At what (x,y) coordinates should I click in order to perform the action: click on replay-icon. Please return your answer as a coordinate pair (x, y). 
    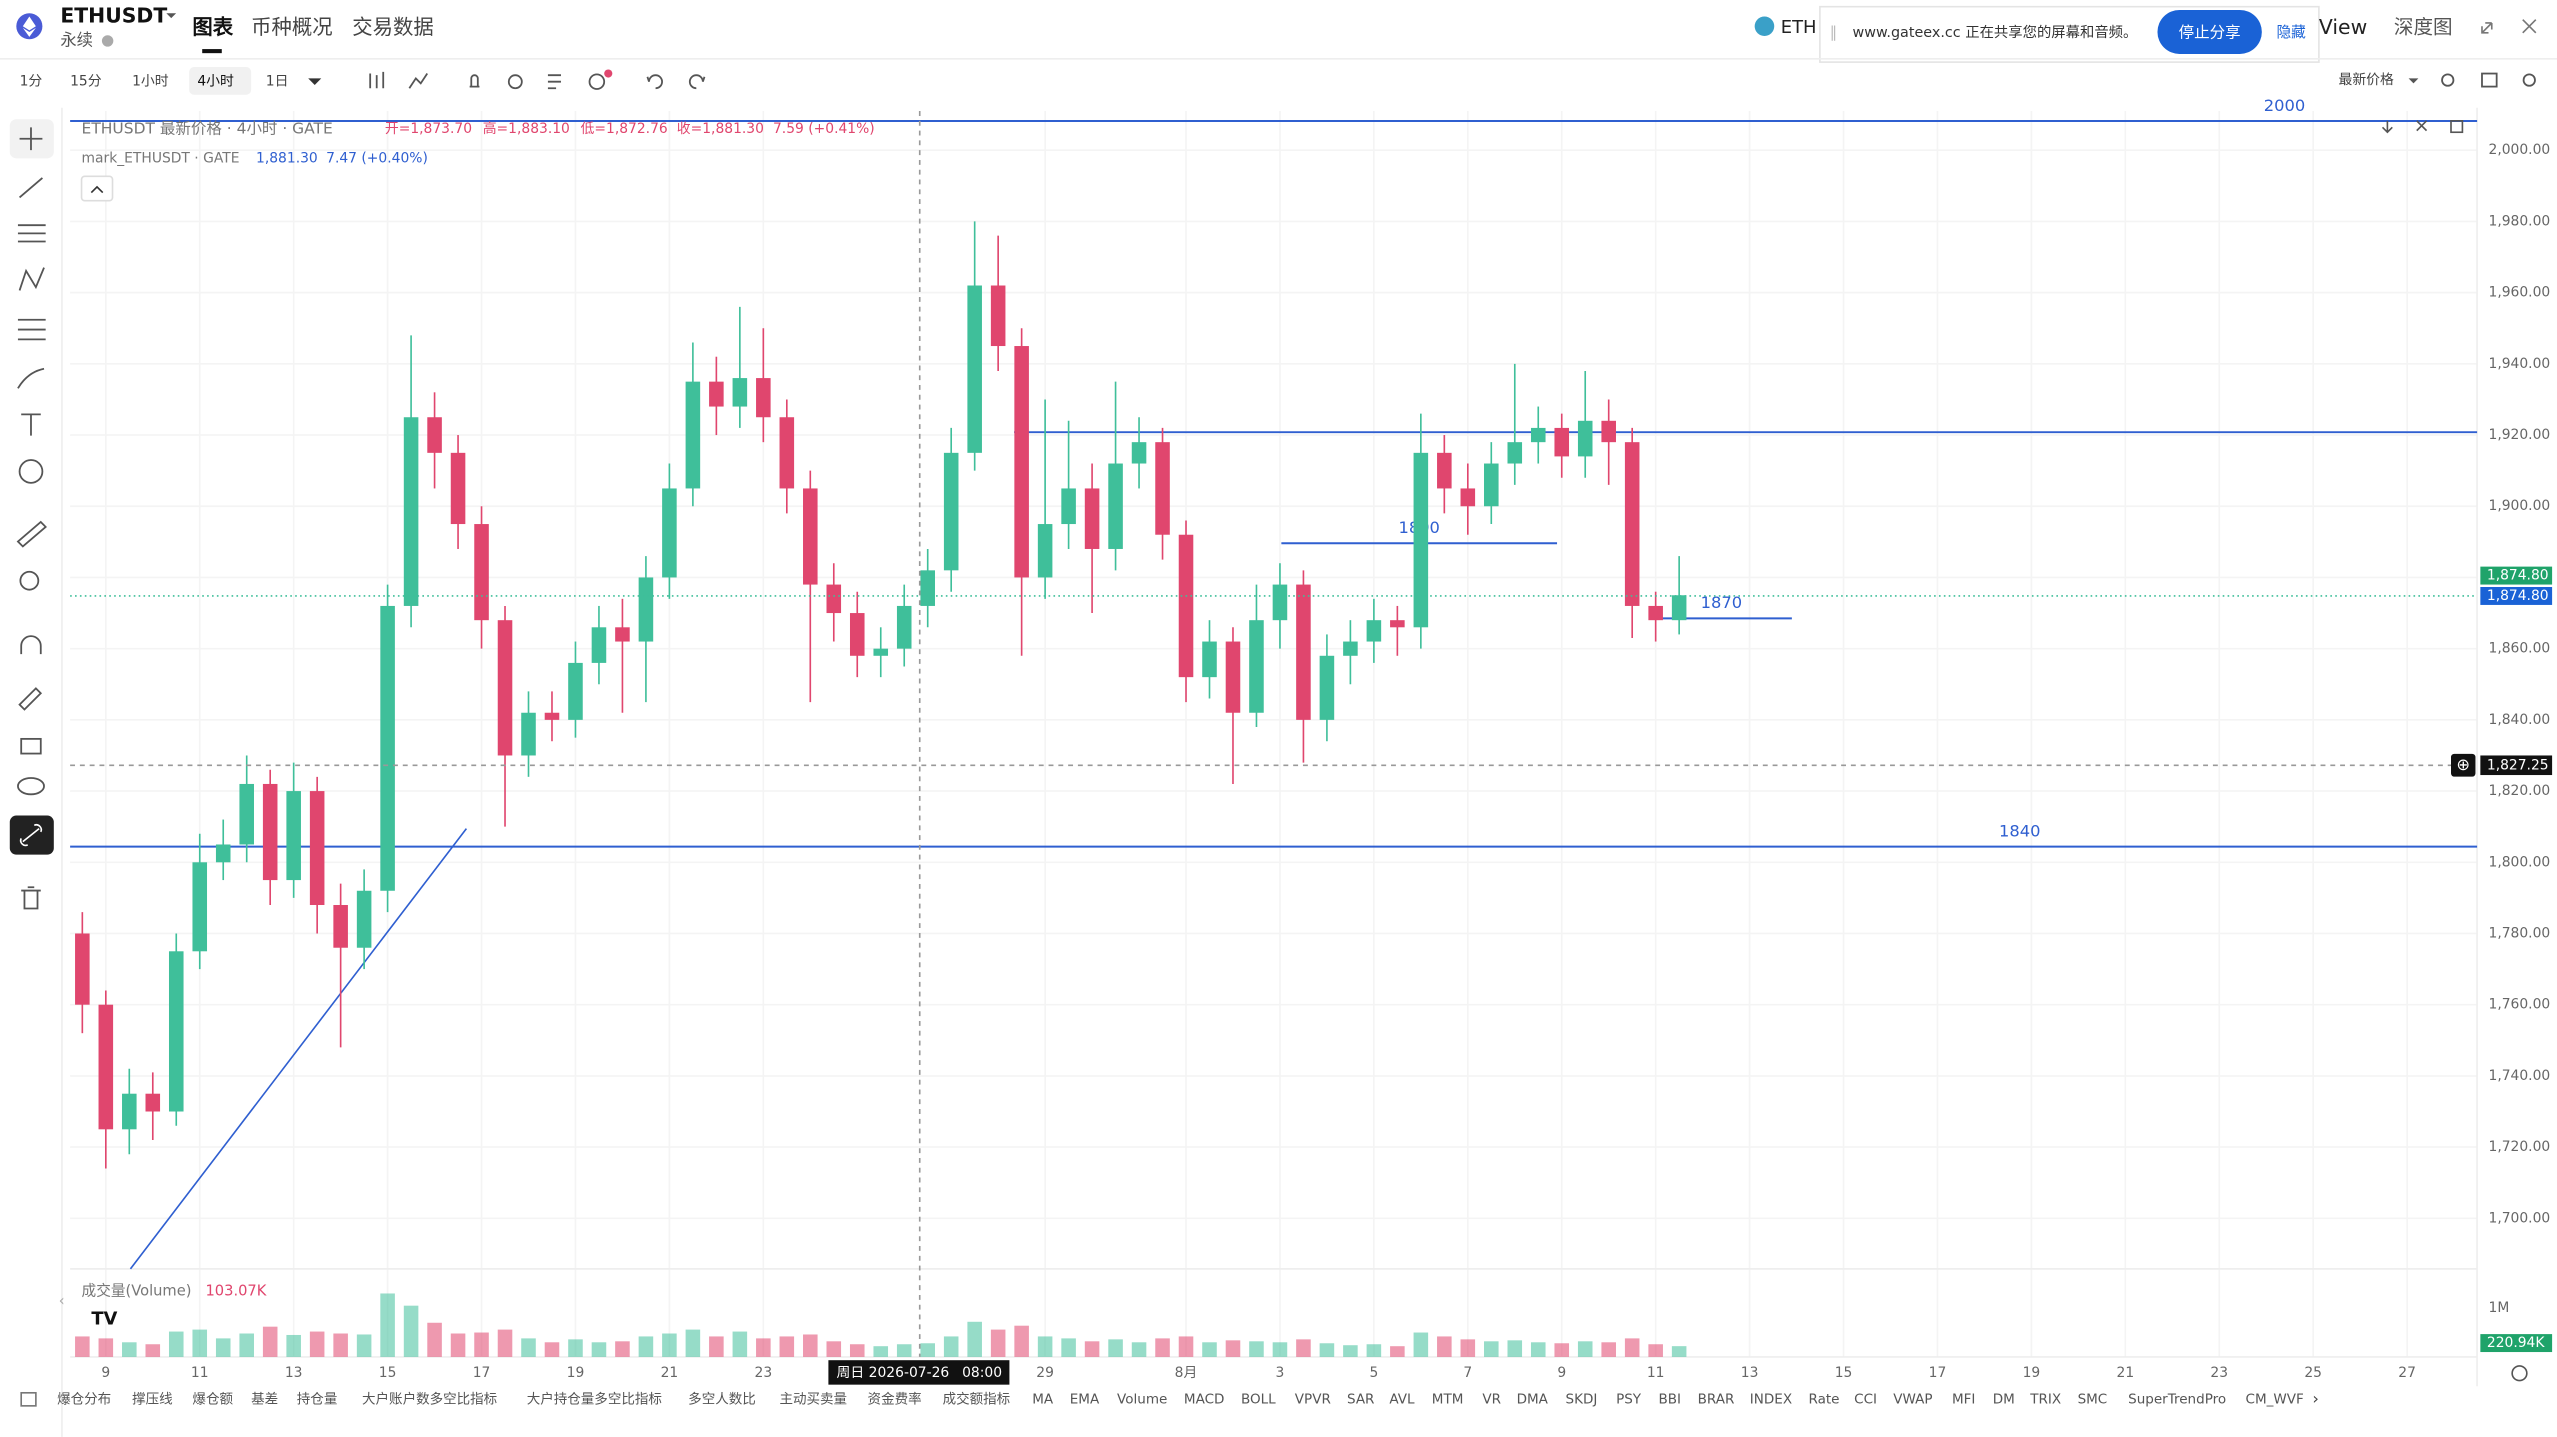
    Looking at the image, I should click on (515, 82).